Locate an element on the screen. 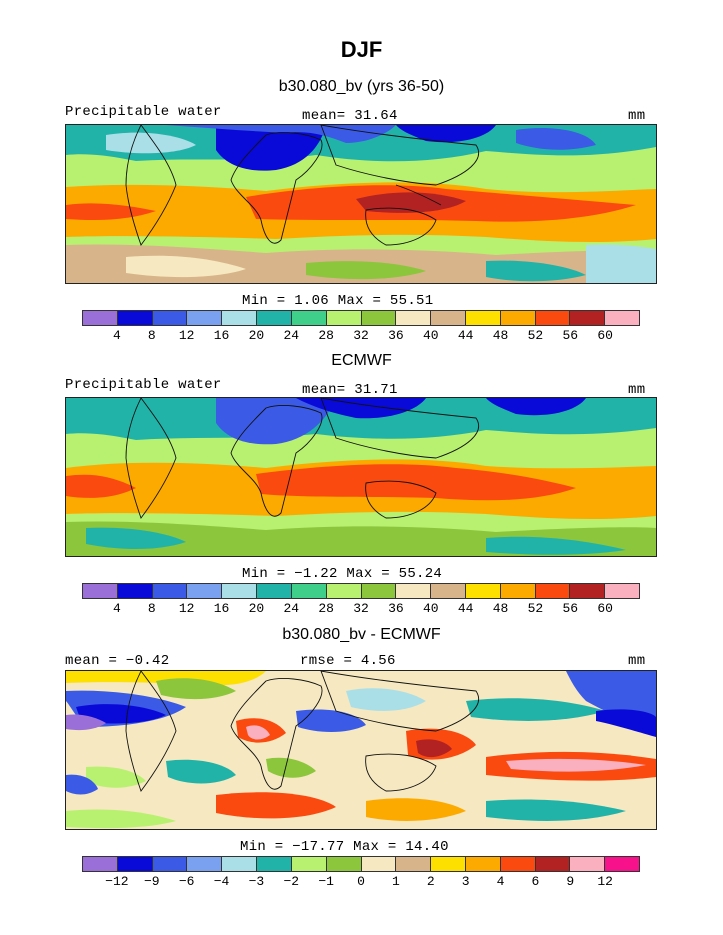  colorbar-tick-label: 0 is located at coordinates (361, 881).